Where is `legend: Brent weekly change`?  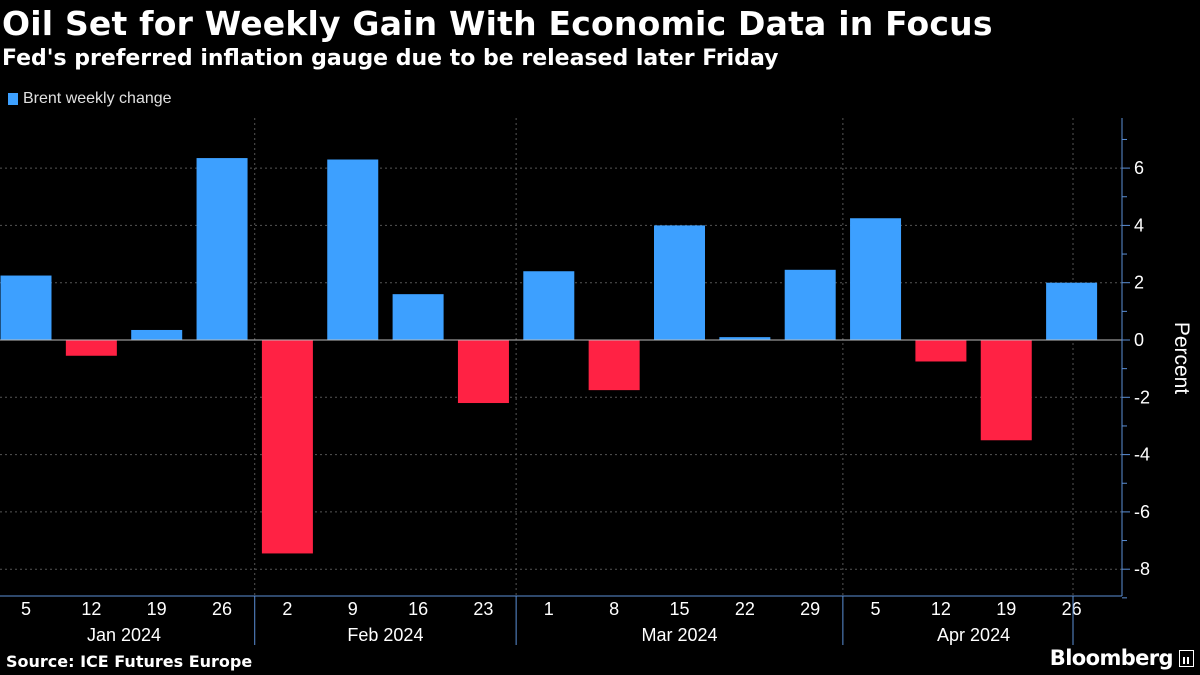 legend: Brent weekly change is located at coordinates (90, 99).